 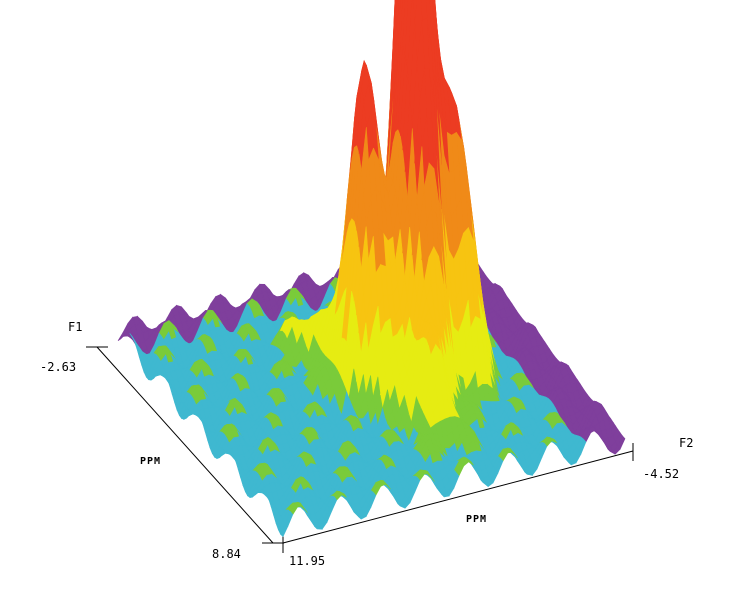 I want to click on f2-end-label: -4.52, so click(x=661, y=474).